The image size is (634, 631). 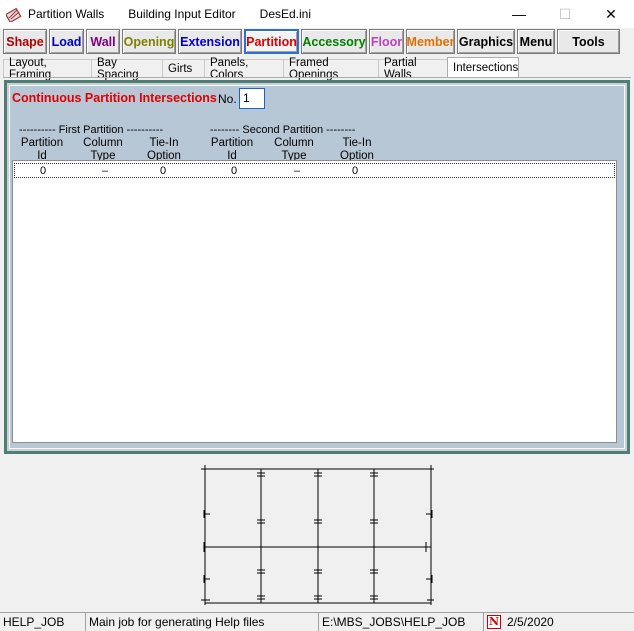 I want to click on window-title: Partition Walls, so click(x=66, y=14).